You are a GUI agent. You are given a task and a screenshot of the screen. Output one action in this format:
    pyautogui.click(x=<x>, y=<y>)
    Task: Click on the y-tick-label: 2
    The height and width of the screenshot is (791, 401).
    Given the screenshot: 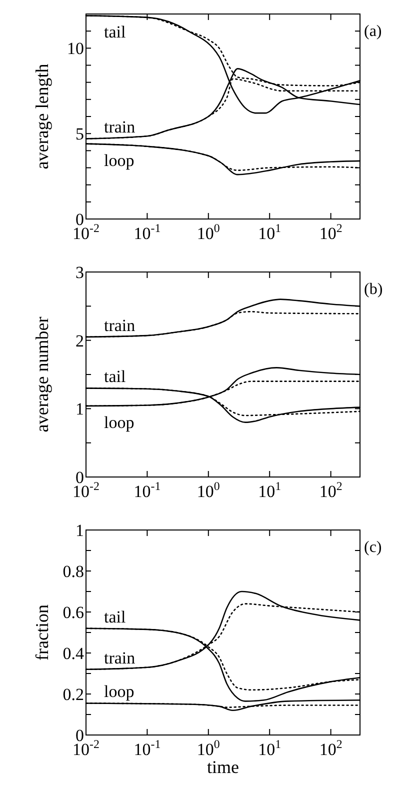 What is the action you would take?
    pyautogui.click(x=80, y=340)
    